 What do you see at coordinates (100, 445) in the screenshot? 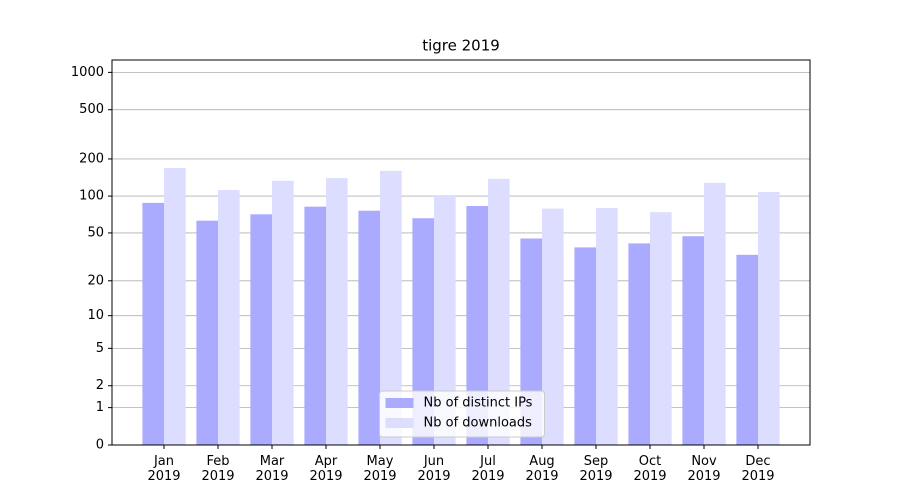
I see `y-tick-label: 0` at bounding box center [100, 445].